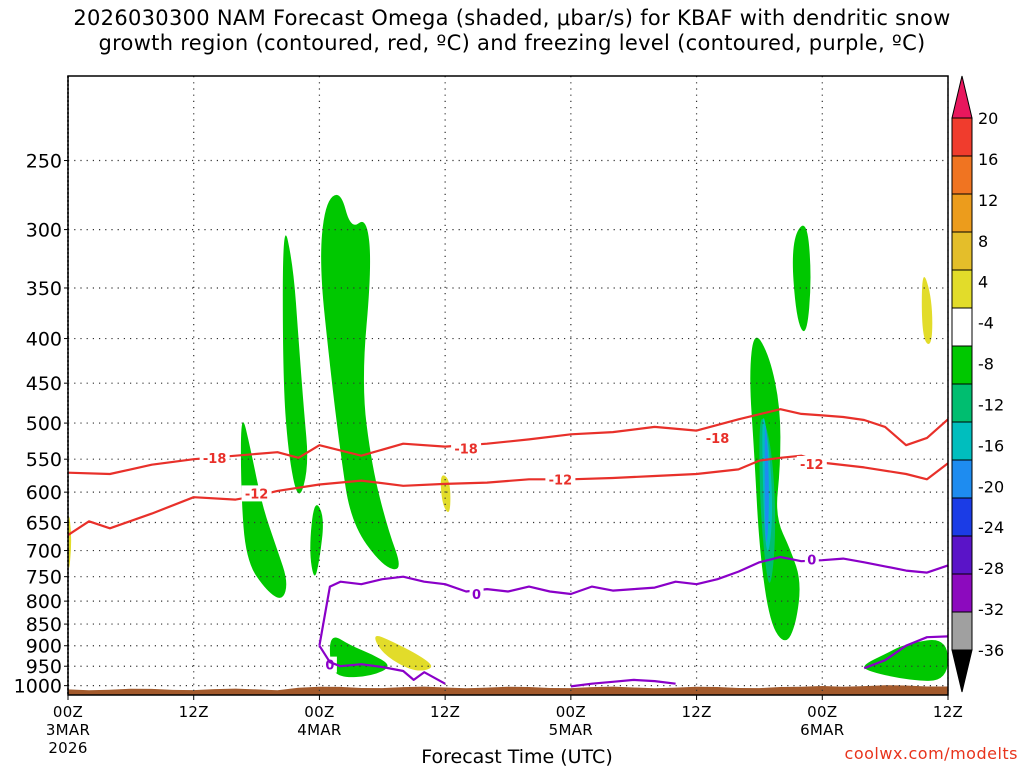 The height and width of the screenshot is (768, 1024). I want to click on y-tick-label: 900, so click(44, 647).